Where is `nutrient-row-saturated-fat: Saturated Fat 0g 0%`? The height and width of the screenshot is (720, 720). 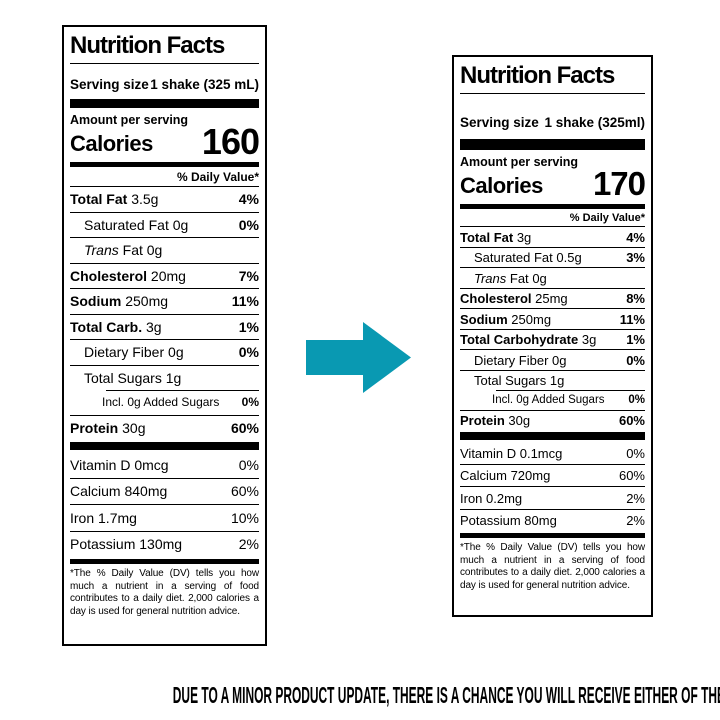 nutrient-row-saturated-fat: Saturated Fat 0g 0% is located at coordinates (164, 224).